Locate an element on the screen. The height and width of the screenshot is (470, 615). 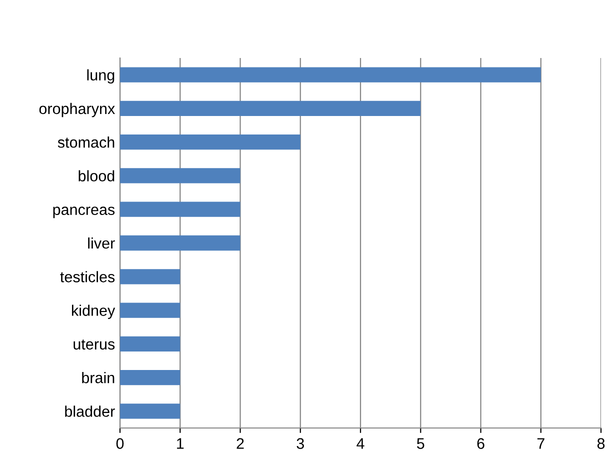
x-tick-label: 7 is located at coordinates (540, 443).